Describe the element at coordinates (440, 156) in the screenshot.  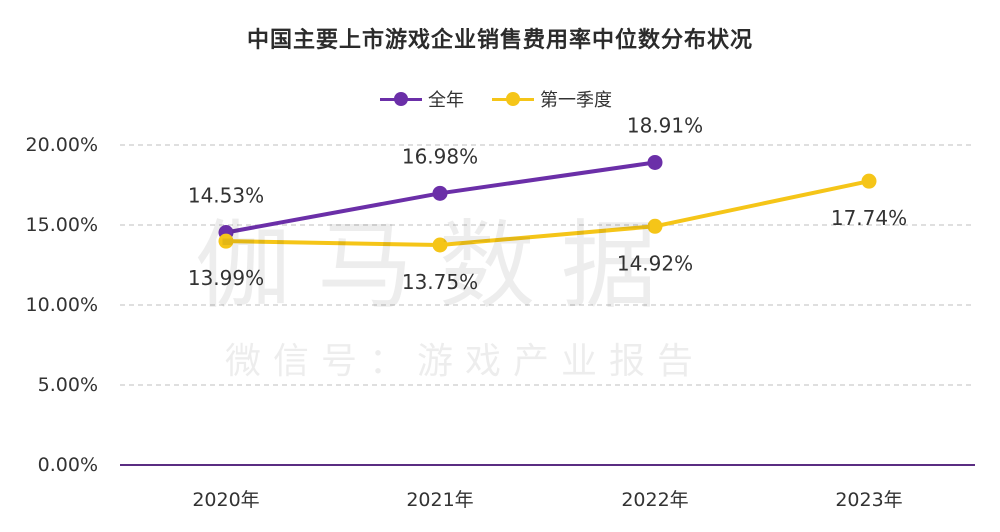
I see `data-label-0: 16.98%` at that location.